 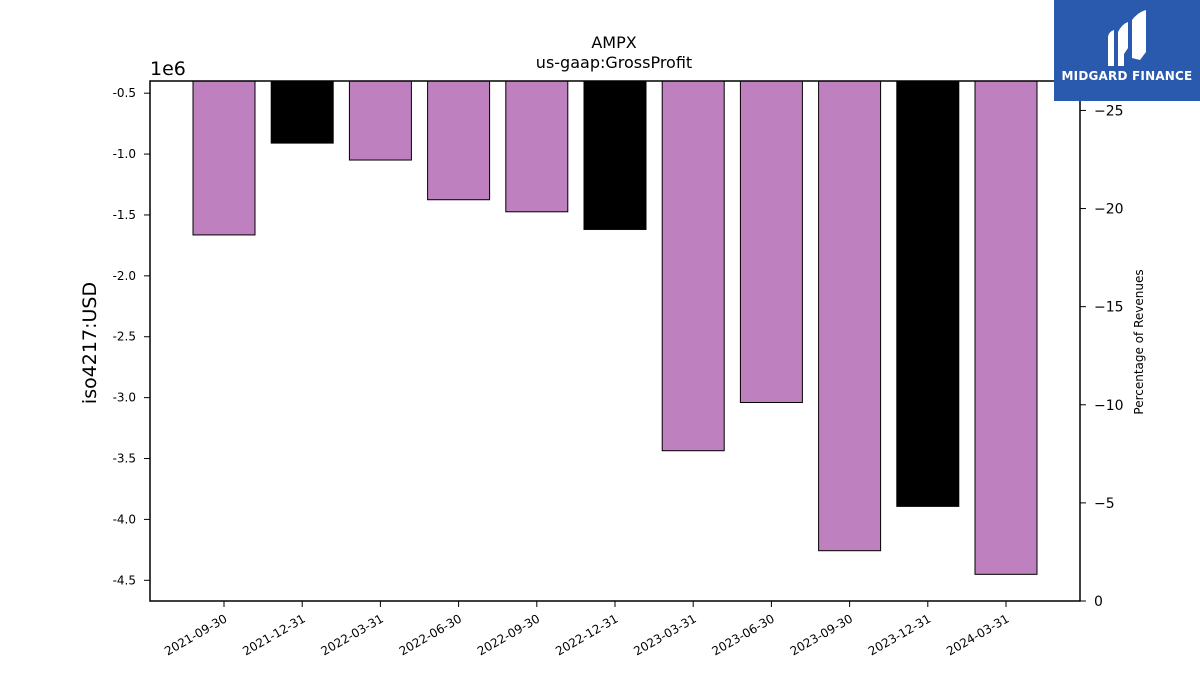 I want to click on brand-logo: MIDGARD FINANCE, so click(x=1127, y=50).